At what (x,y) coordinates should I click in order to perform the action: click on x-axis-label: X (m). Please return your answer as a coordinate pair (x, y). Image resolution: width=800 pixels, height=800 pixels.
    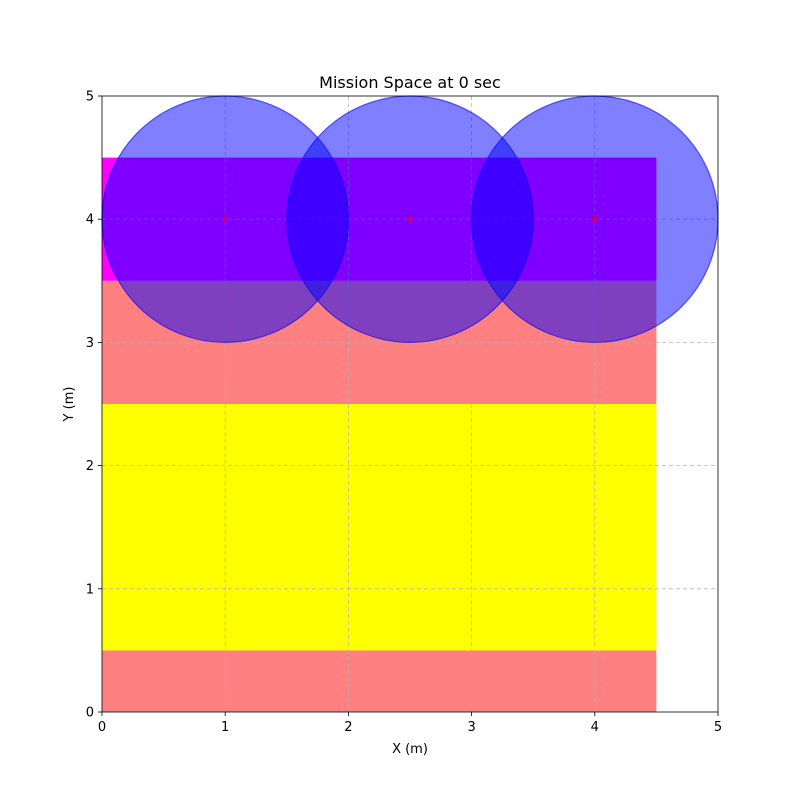
    Looking at the image, I should click on (410, 749).